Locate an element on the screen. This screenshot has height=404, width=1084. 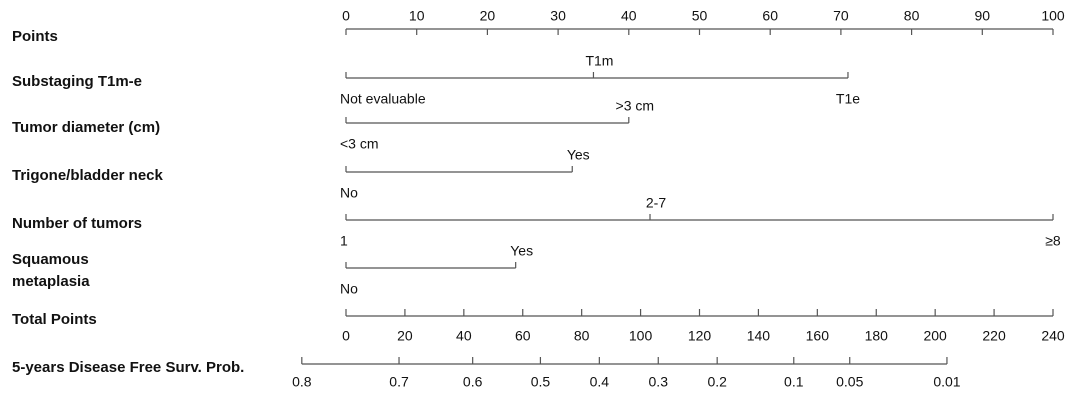
tick-label: 160 is located at coordinates (818, 336).